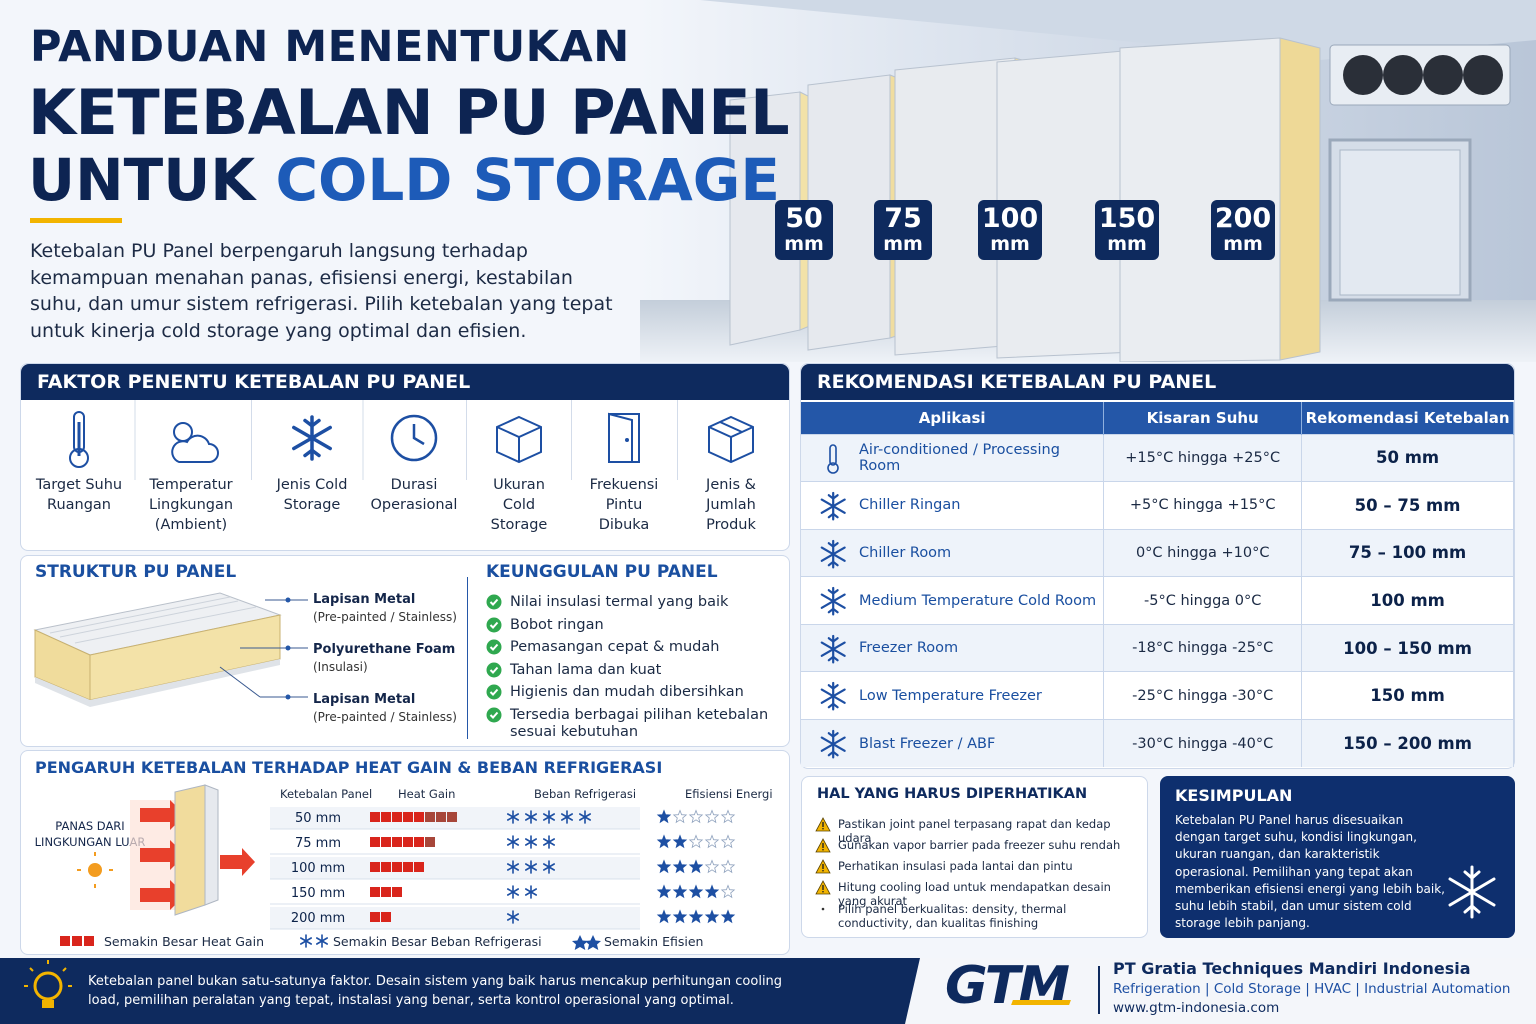  Describe the element at coordinates (528, 180) in the screenshot. I see `title-highlight: COLD STORAGE` at that location.